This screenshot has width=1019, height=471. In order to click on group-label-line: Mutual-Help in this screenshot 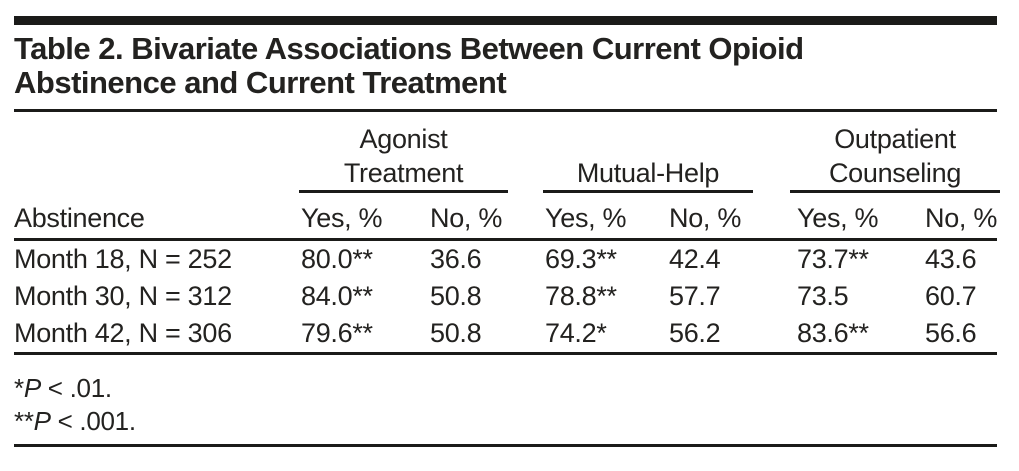, I will do `click(648, 173)`.